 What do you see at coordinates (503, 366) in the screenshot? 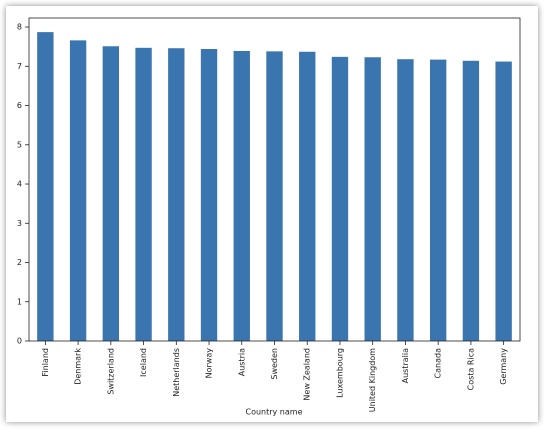
I see `x-tick-label: Germany` at bounding box center [503, 366].